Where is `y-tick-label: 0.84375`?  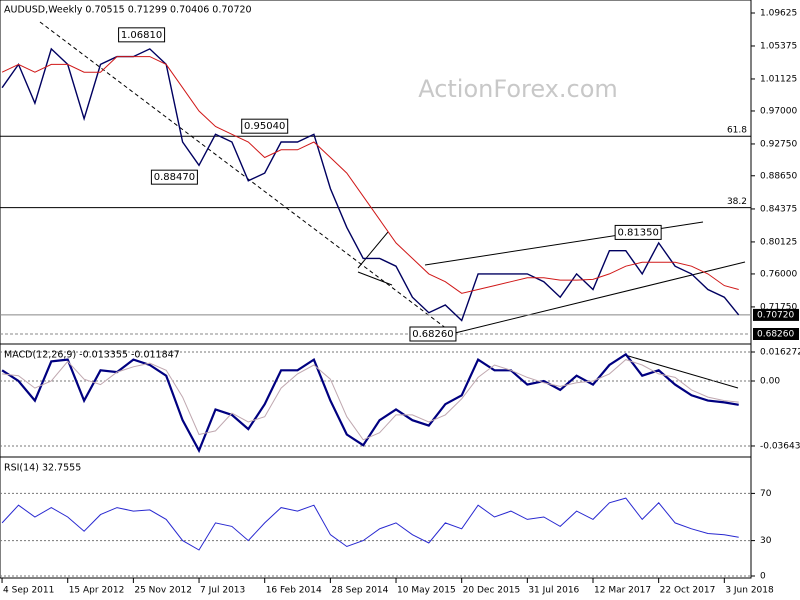 y-tick-label: 0.84375 is located at coordinates (778, 209).